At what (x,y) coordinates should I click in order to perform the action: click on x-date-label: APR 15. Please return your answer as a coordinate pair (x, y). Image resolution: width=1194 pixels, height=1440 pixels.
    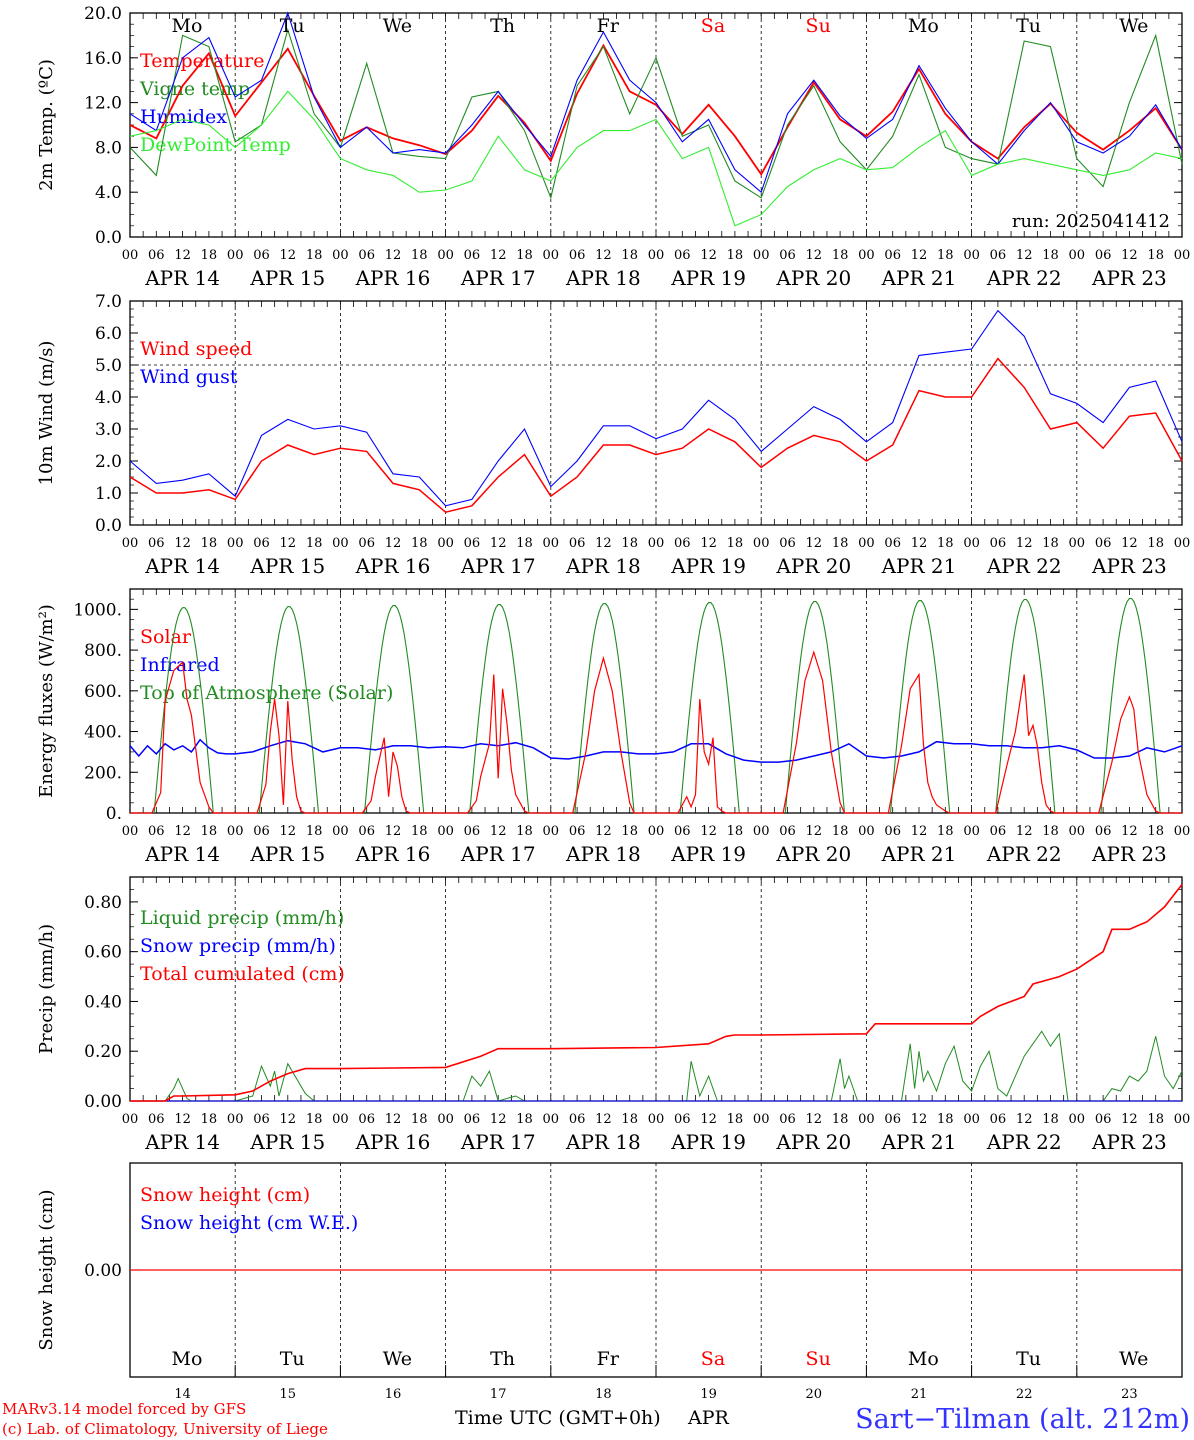
    Looking at the image, I should click on (287, 278).